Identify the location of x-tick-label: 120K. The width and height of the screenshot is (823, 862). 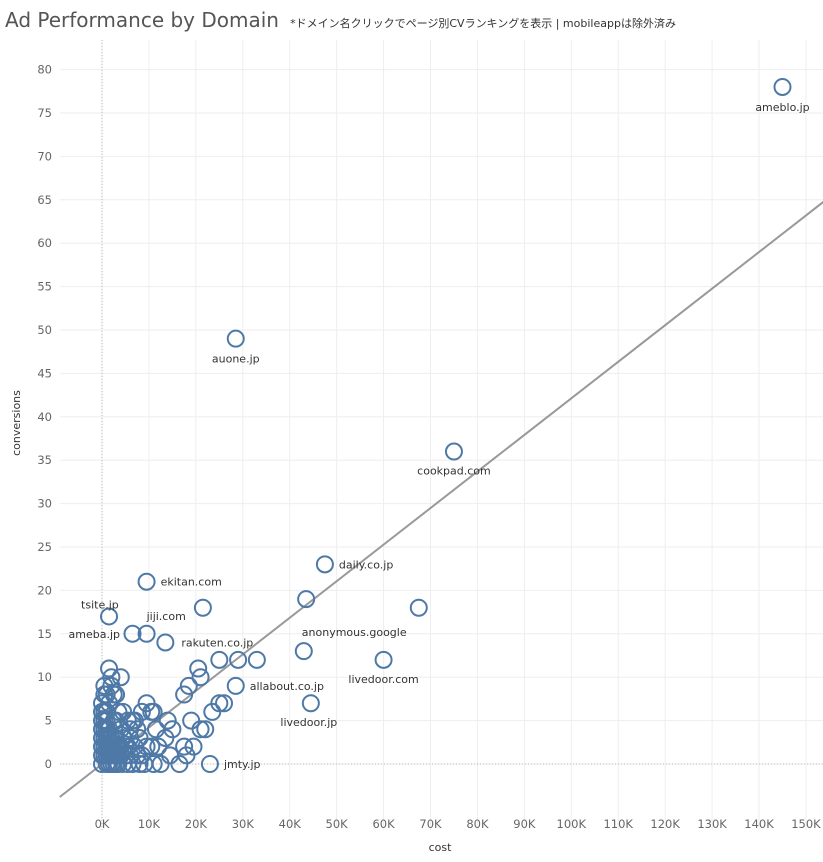
(665, 824).